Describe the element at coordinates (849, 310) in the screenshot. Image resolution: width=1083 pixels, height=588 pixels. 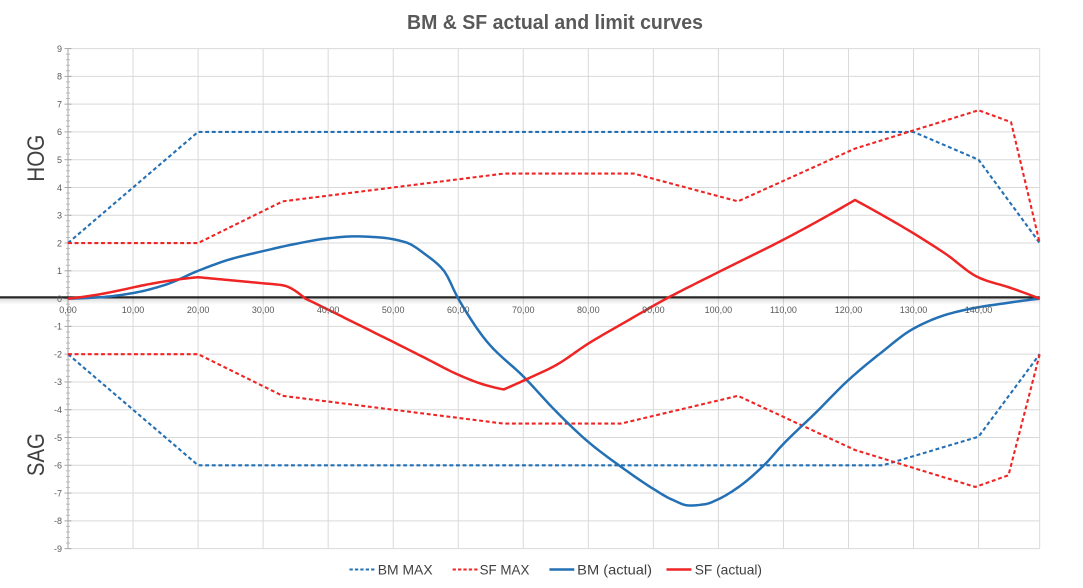
I see `svg-text: 120,00` at that location.